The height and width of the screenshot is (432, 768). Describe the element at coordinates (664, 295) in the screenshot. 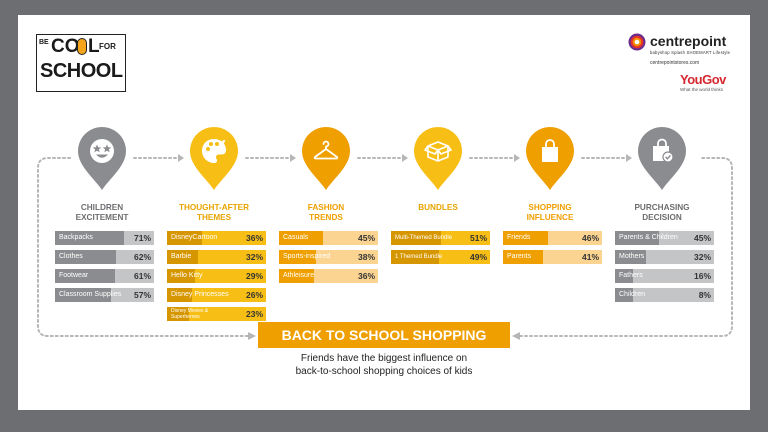

I see `stat-bar: Children 8%` at that location.